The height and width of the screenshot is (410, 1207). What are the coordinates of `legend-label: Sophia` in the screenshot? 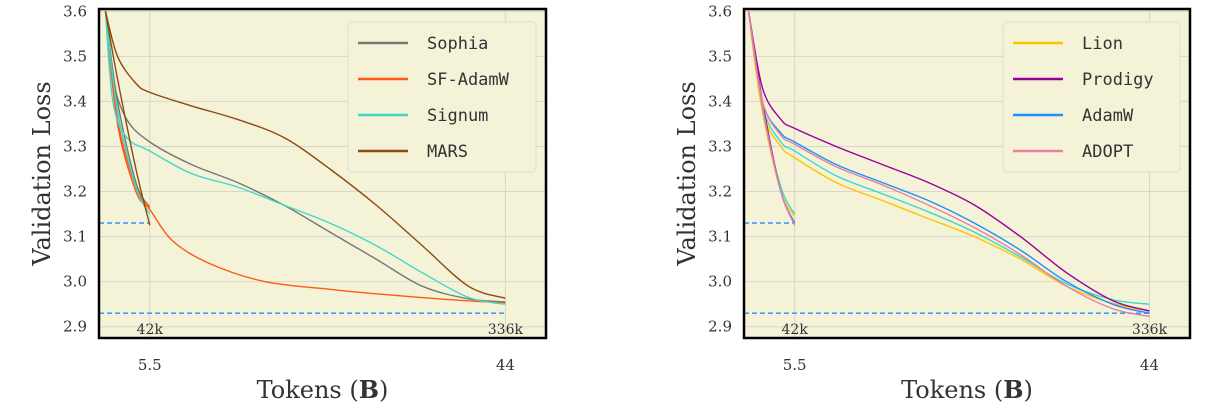 It's located at (457, 44).